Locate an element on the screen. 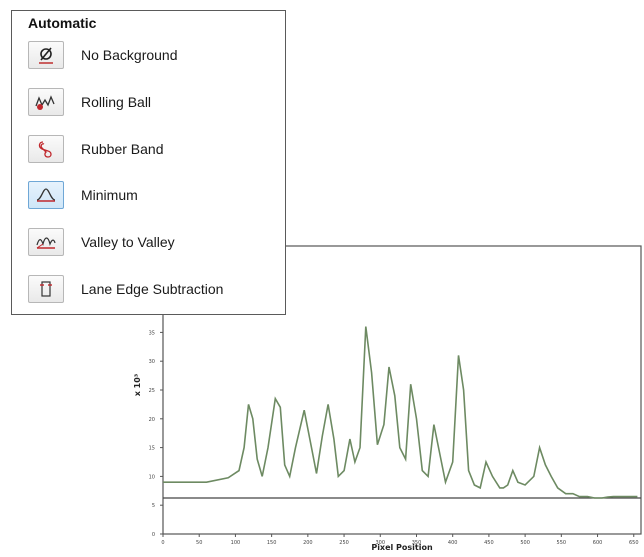  y-tick-label: 30 is located at coordinates (152, 362).